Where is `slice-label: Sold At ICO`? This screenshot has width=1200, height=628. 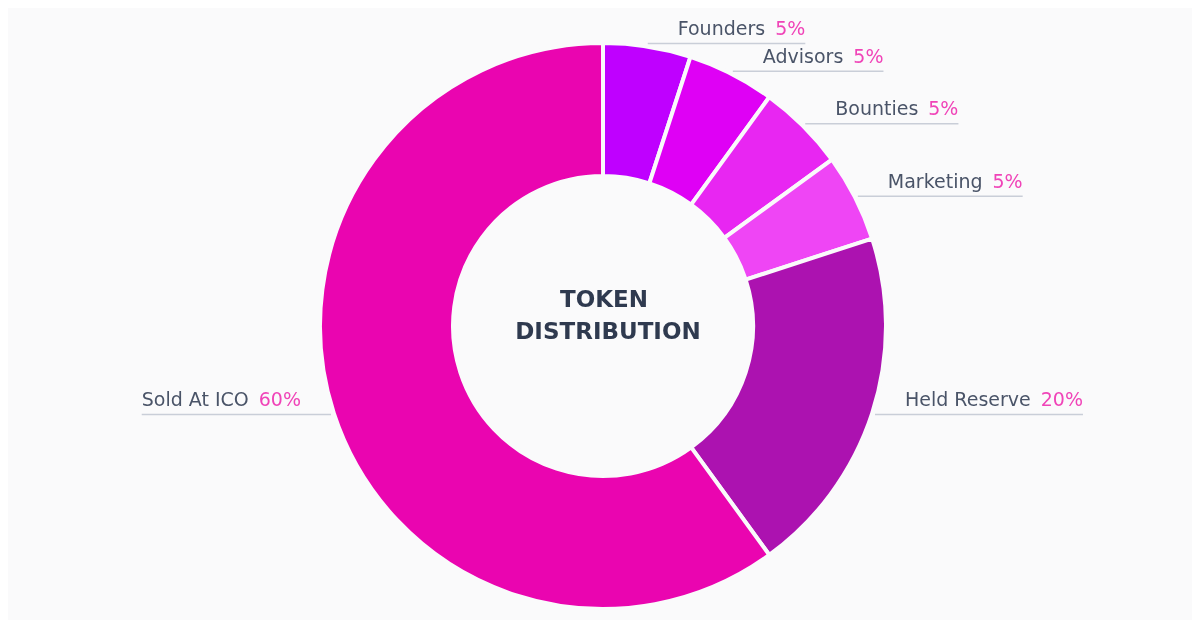
slice-label: Sold At ICO is located at coordinates (195, 398).